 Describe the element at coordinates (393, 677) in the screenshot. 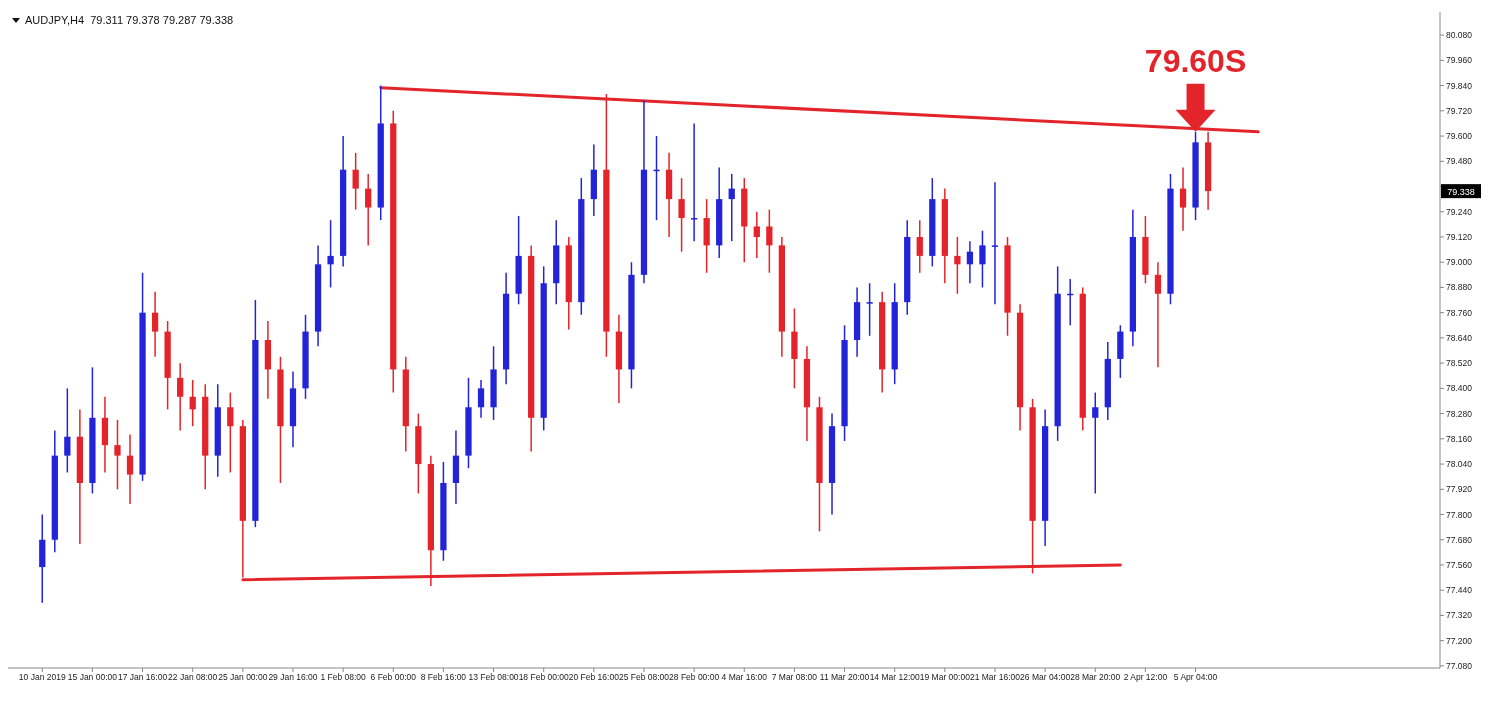

I see `x-tick-label: 6 Feb 00:00` at that location.